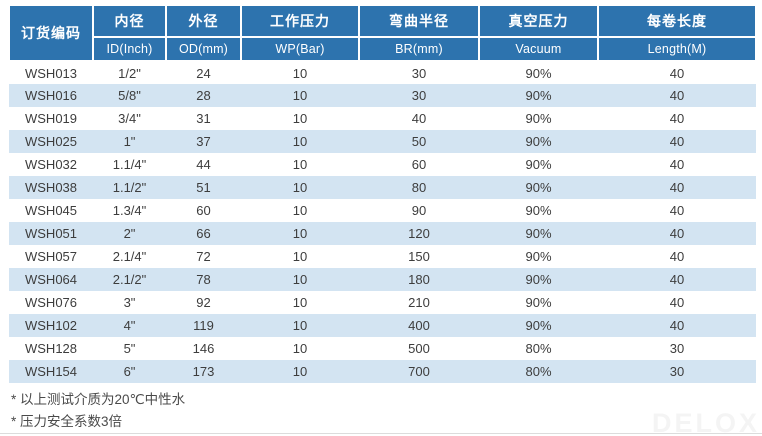  What do you see at coordinates (203, 325) in the screenshot?
I see `cell-od_mm: 119` at bounding box center [203, 325].